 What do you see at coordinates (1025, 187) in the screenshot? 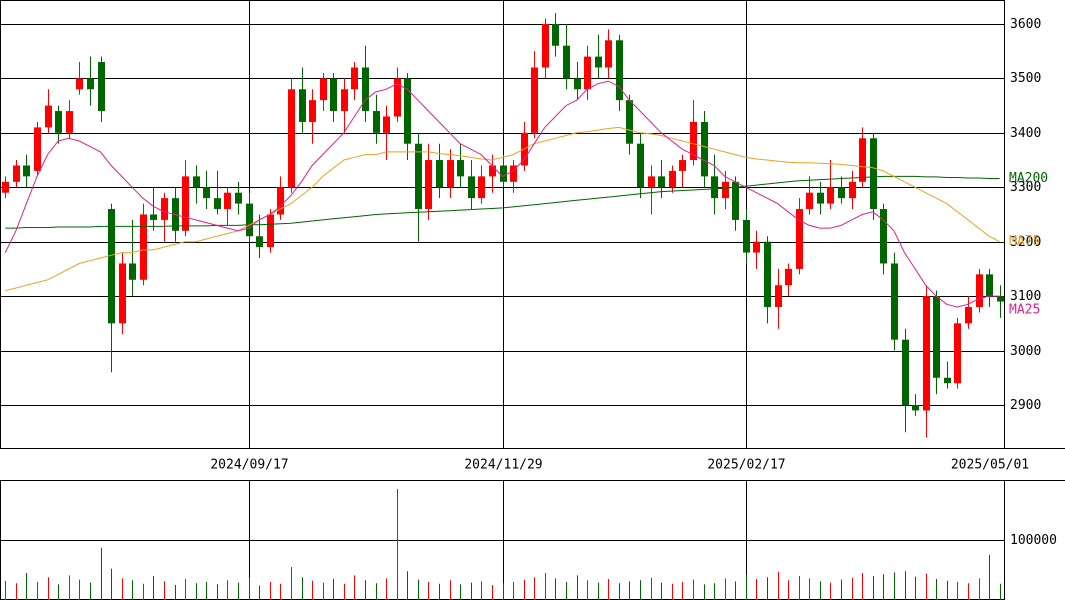
I see `y-tick-label: 3300` at bounding box center [1025, 187].